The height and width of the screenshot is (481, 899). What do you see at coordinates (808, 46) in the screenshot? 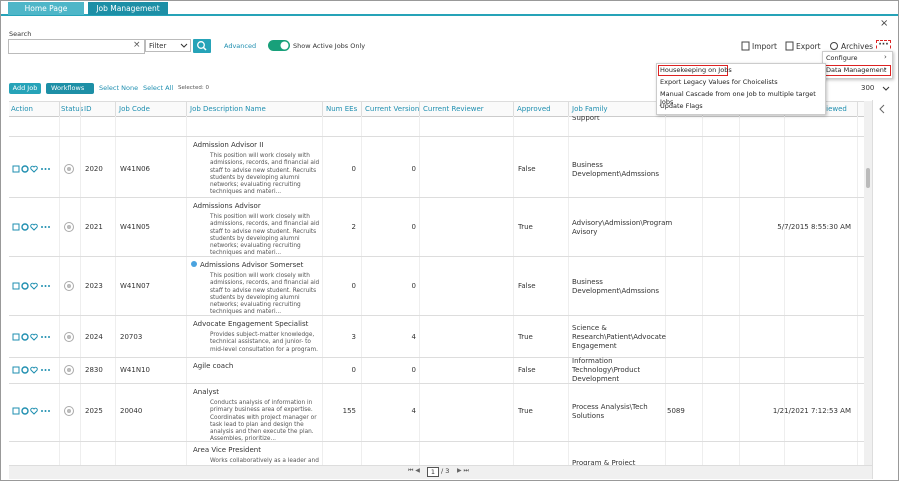
I see `export-button: Export` at bounding box center [808, 46].